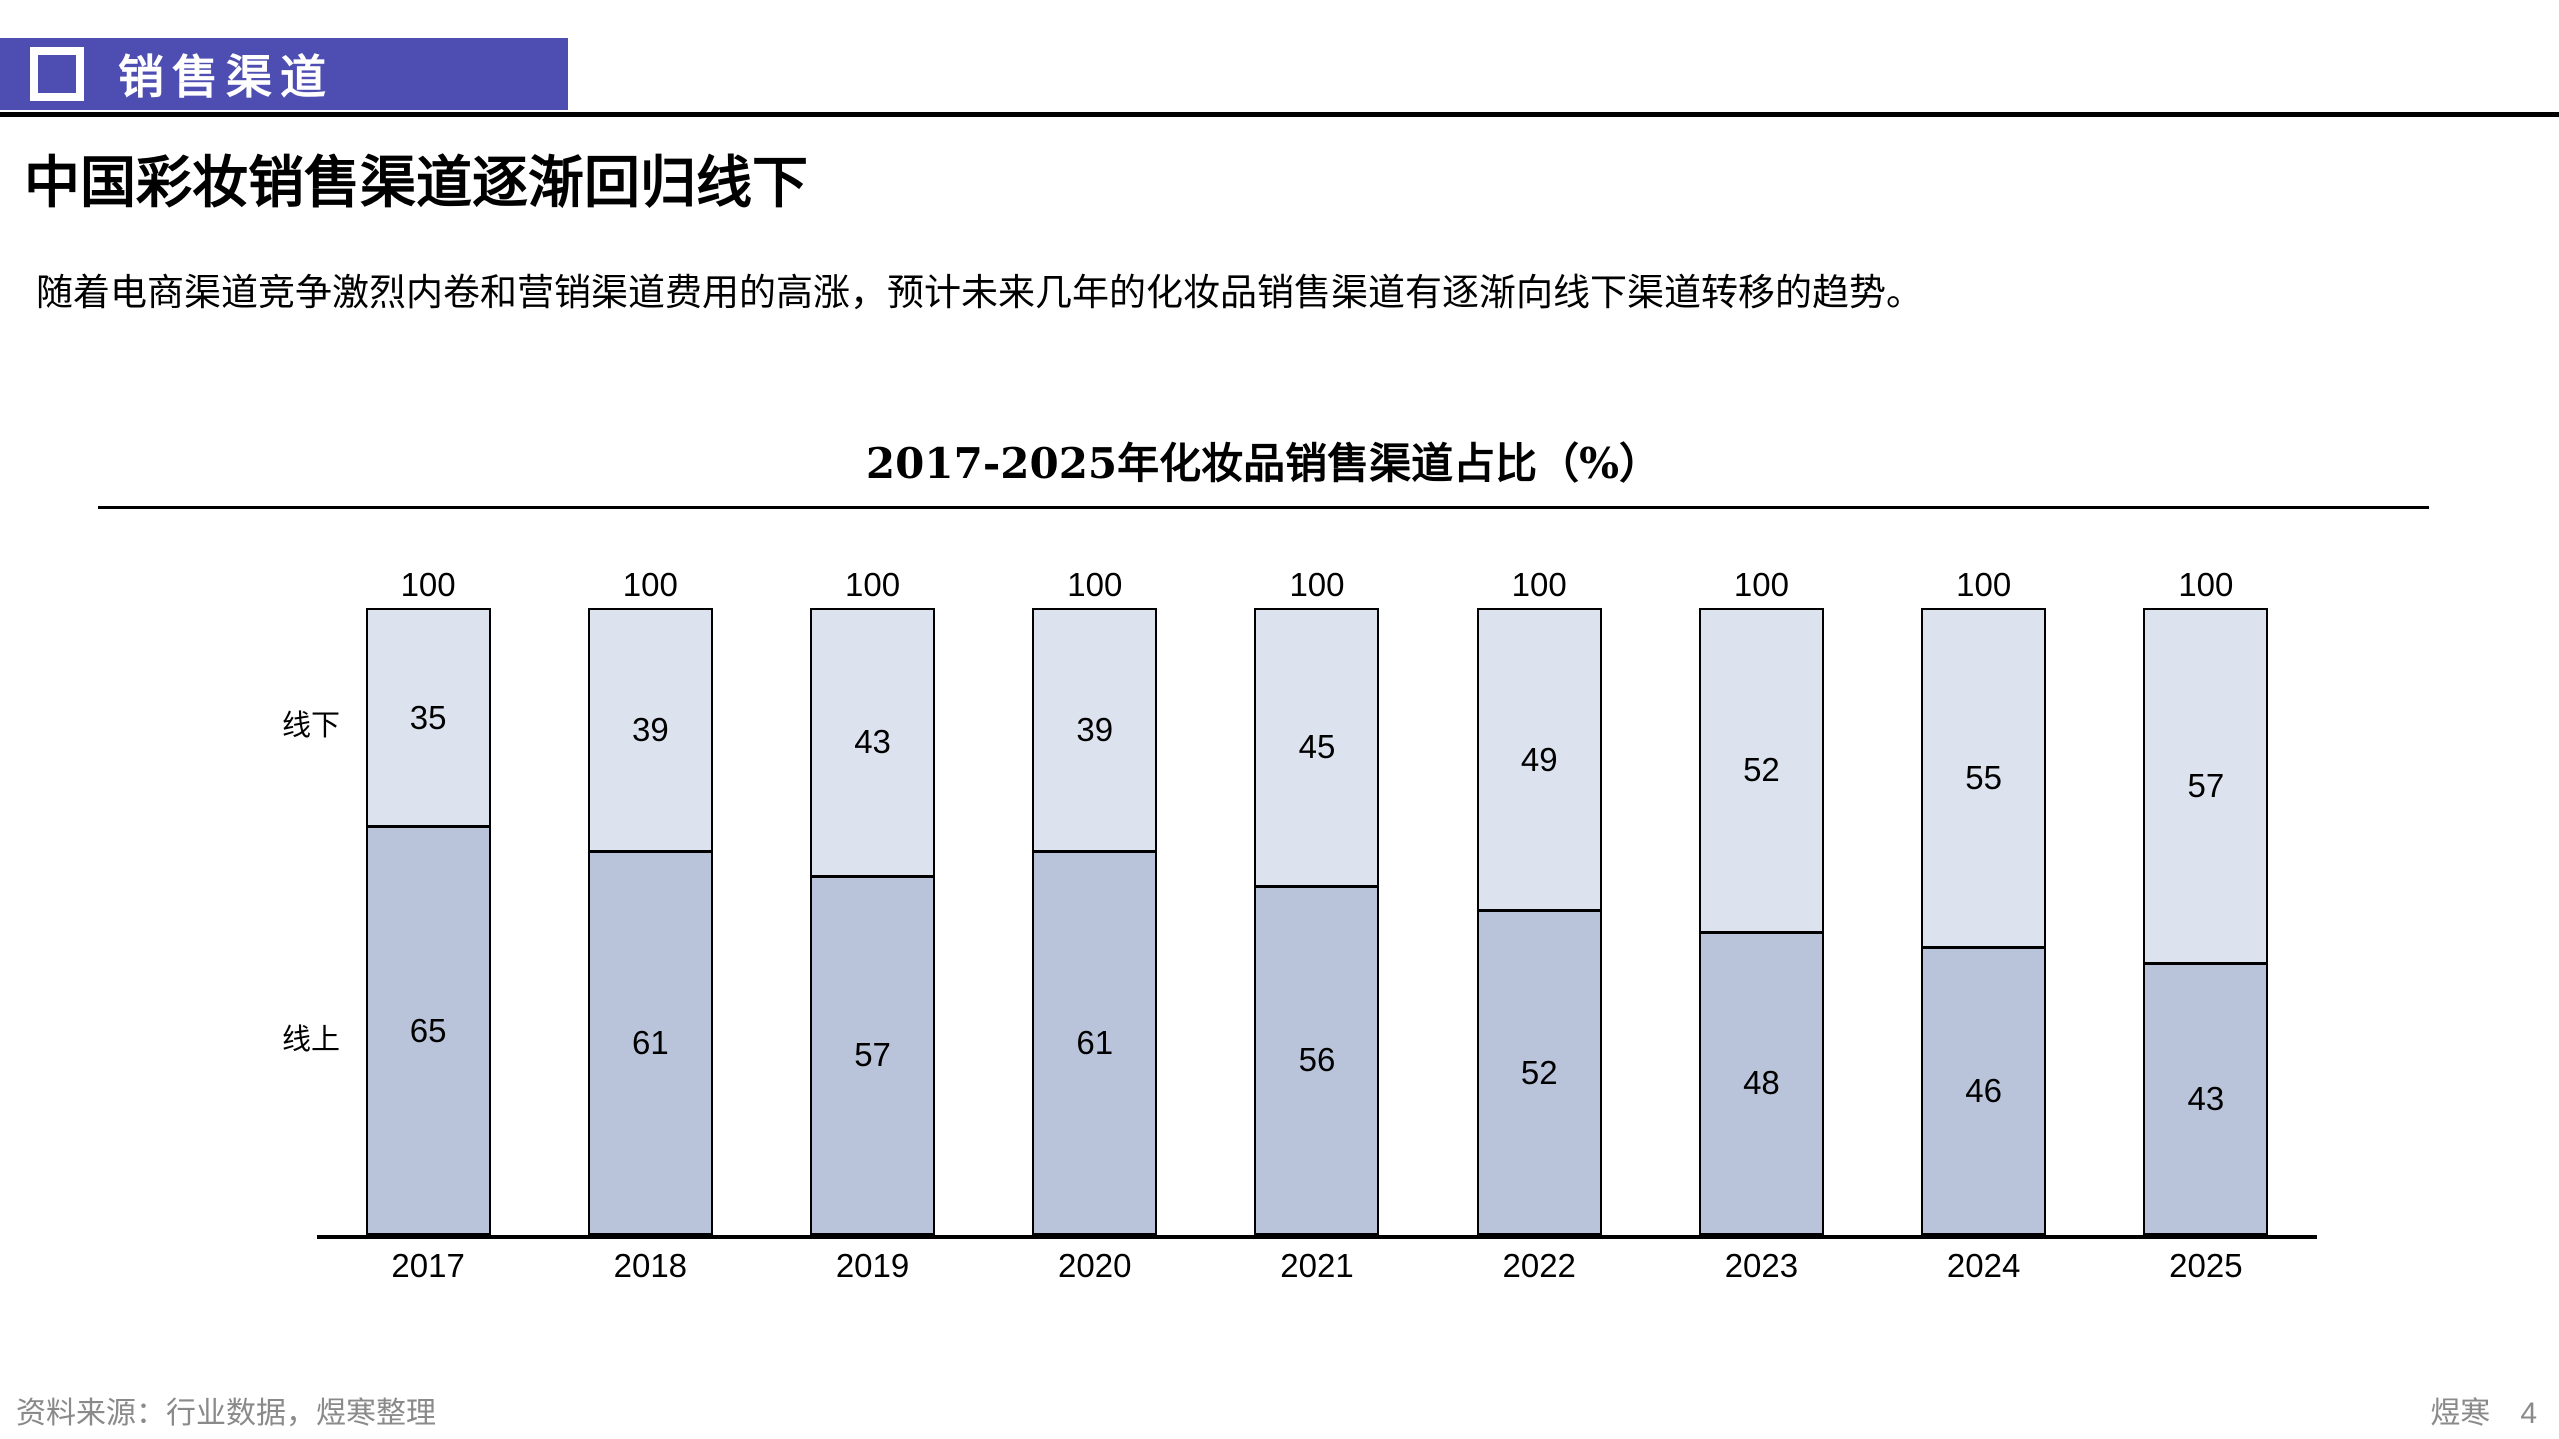 The image size is (2559, 1439). What do you see at coordinates (428, 584) in the screenshot?
I see `total-label-2017: 100` at bounding box center [428, 584].